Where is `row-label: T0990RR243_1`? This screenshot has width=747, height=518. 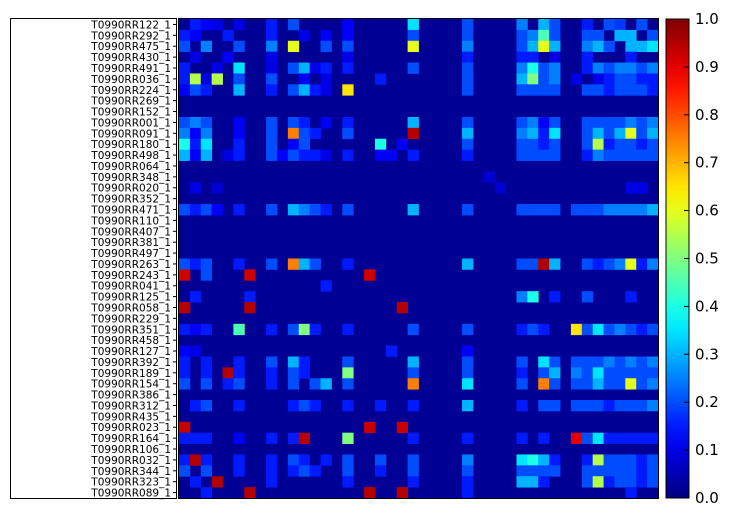
row-label: T0990RR243_1 is located at coordinates (130, 276).